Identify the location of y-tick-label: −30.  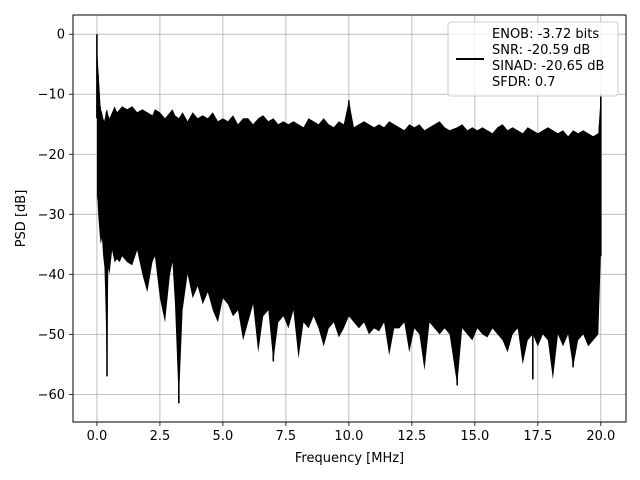
(51, 215).